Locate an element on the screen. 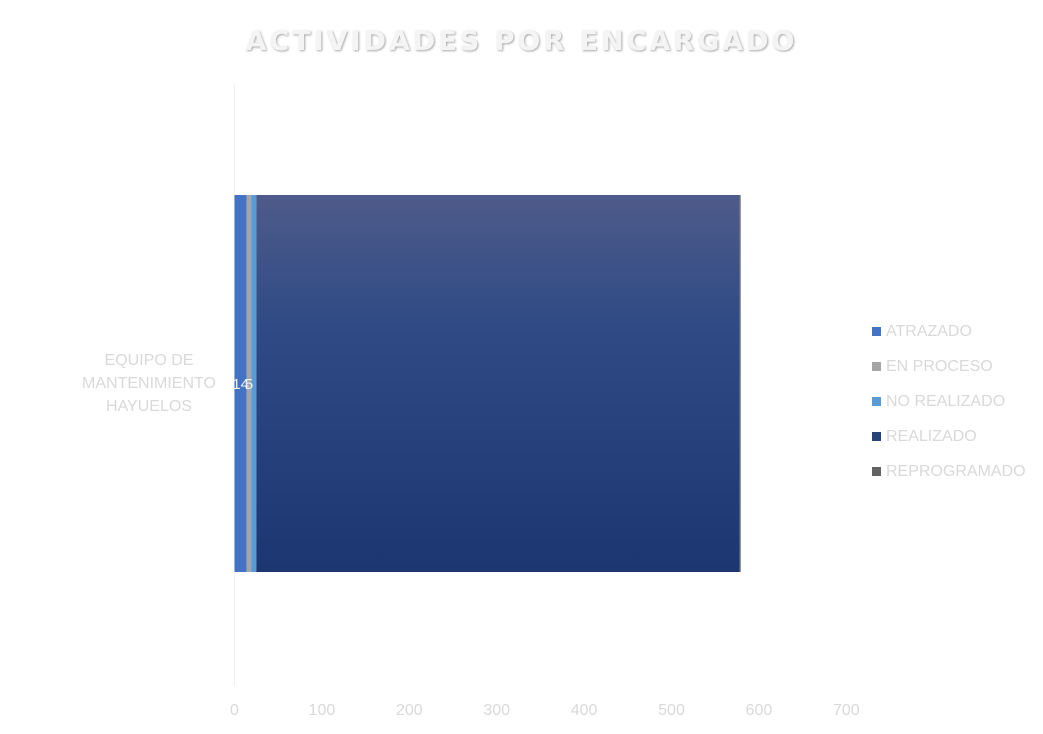 This screenshot has height=734, width=1043. legend-item: NO REALIZADO is located at coordinates (949, 401).